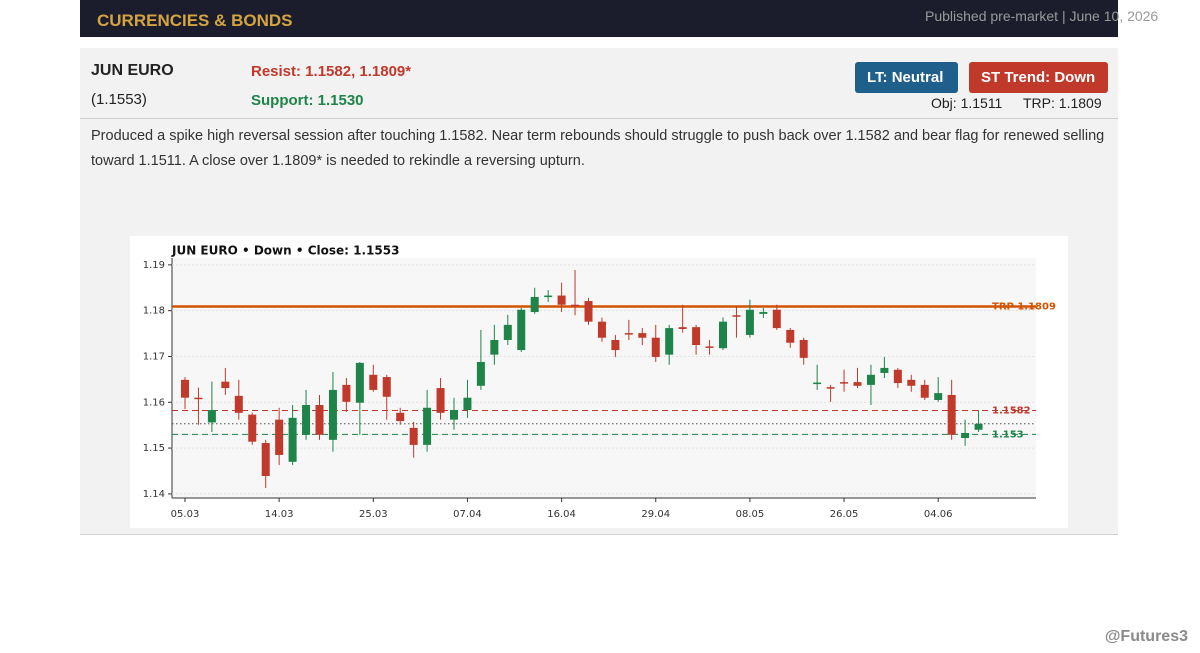 Image resolution: width=1200 pixels, height=653 pixels. I want to click on y-tick-label: 1.14, so click(154, 494).